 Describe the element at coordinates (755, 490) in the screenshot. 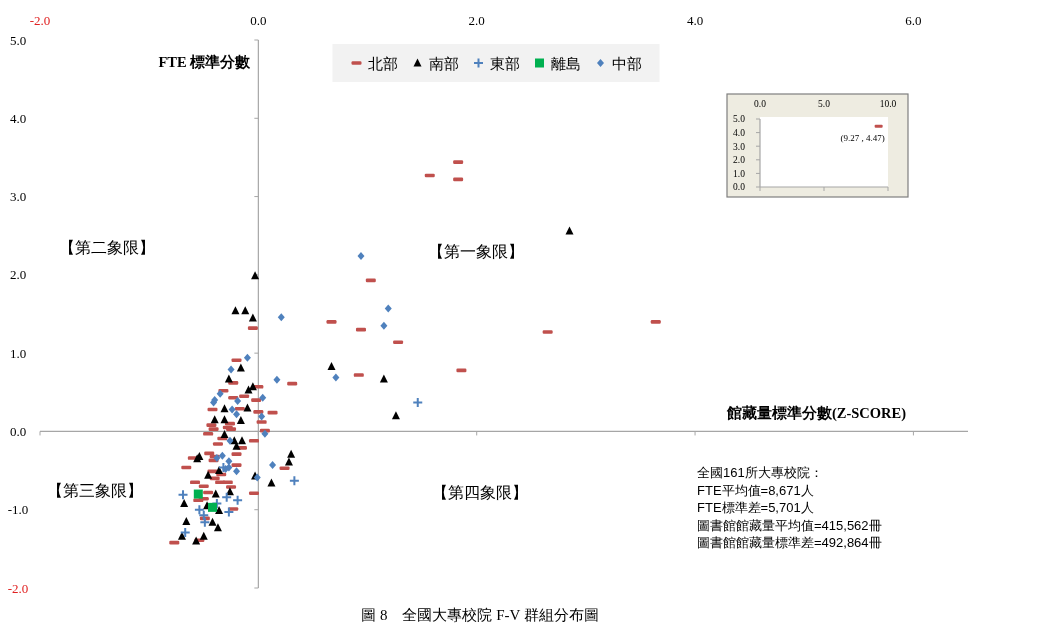

I see `annotation: FTE平均值=8,671人` at that location.